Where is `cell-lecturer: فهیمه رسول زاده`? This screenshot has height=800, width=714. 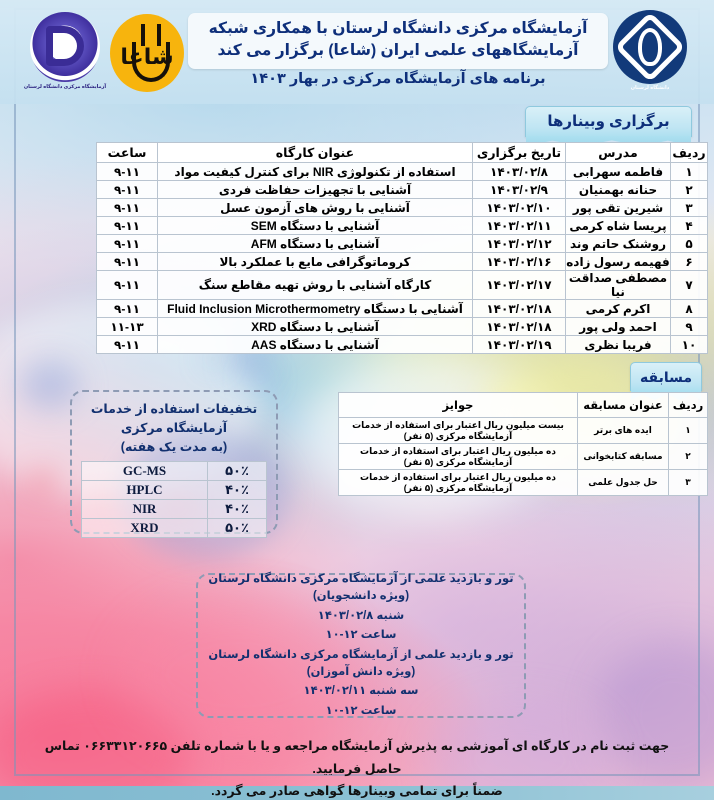
cell-lecturer: فهیمه رسول زاده is located at coordinates (618, 261).